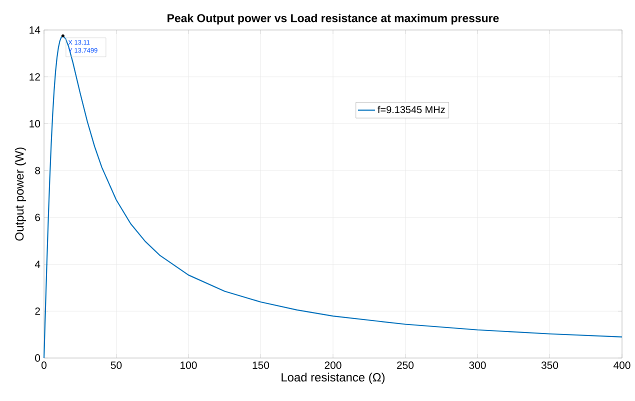 This screenshot has height=401, width=635. I want to click on x-tick-label: 50, so click(116, 365).